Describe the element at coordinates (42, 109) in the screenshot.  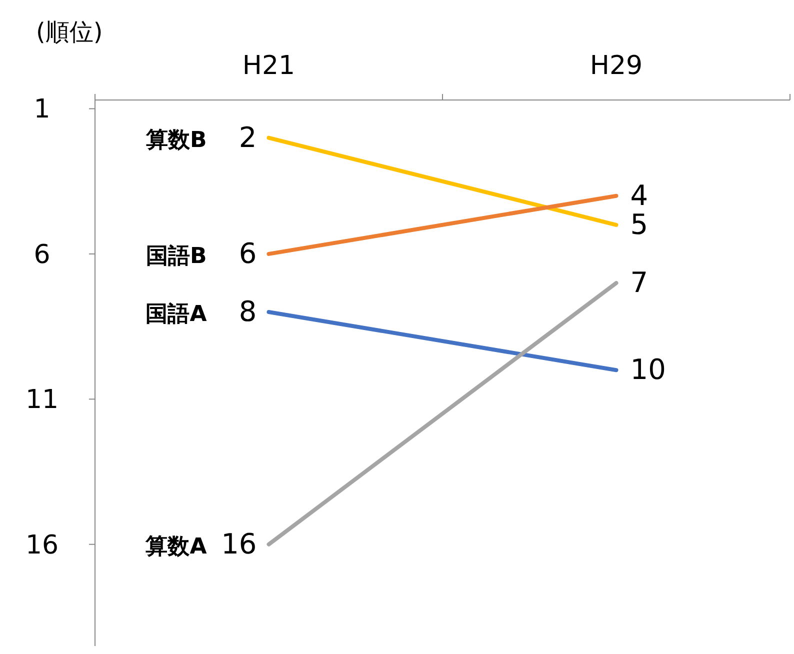
I see `y-tick-label: 1` at that location.